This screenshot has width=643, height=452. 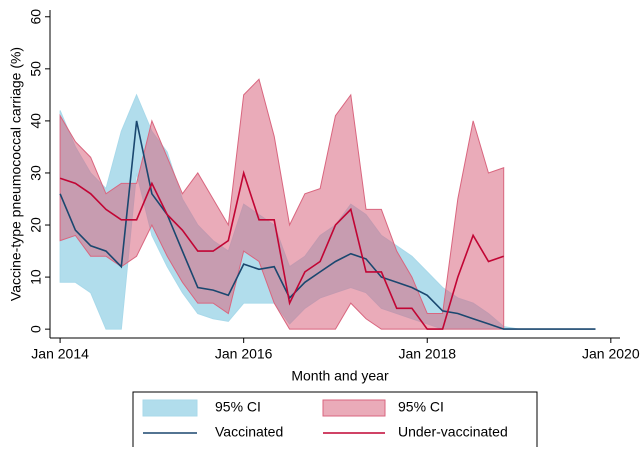 What do you see at coordinates (36, 121) in the screenshot?
I see `y-tick-label: 40` at bounding box center [36, 121].